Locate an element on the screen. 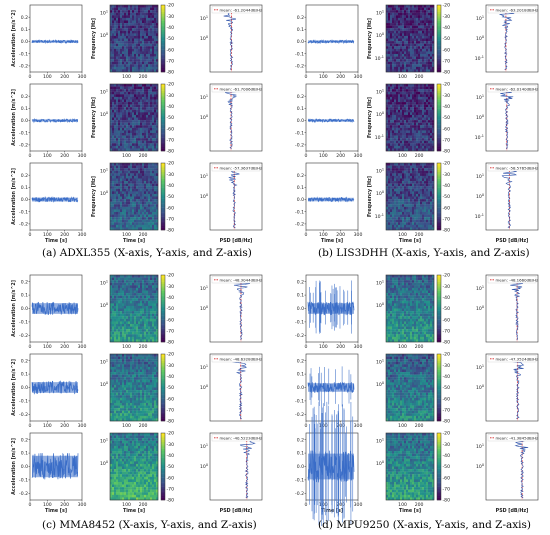 The image size is (550, 535). colorbar-tick-label: -70 is located at coordinates (447, 219).